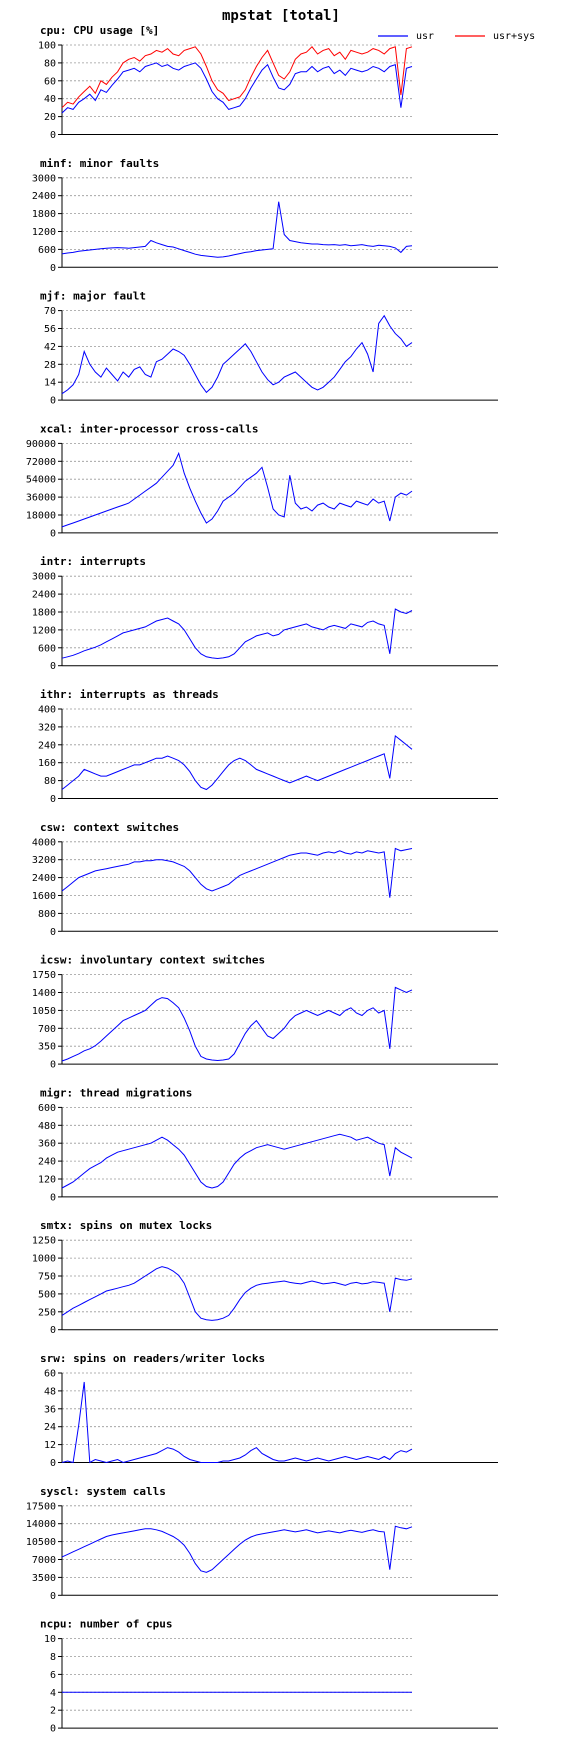 The image size is (562, 1747). What do you see at coordinates (281, 16) in the screenshot?
I see `figure-title: mpstat [total]` at bounding box center [281, 16].